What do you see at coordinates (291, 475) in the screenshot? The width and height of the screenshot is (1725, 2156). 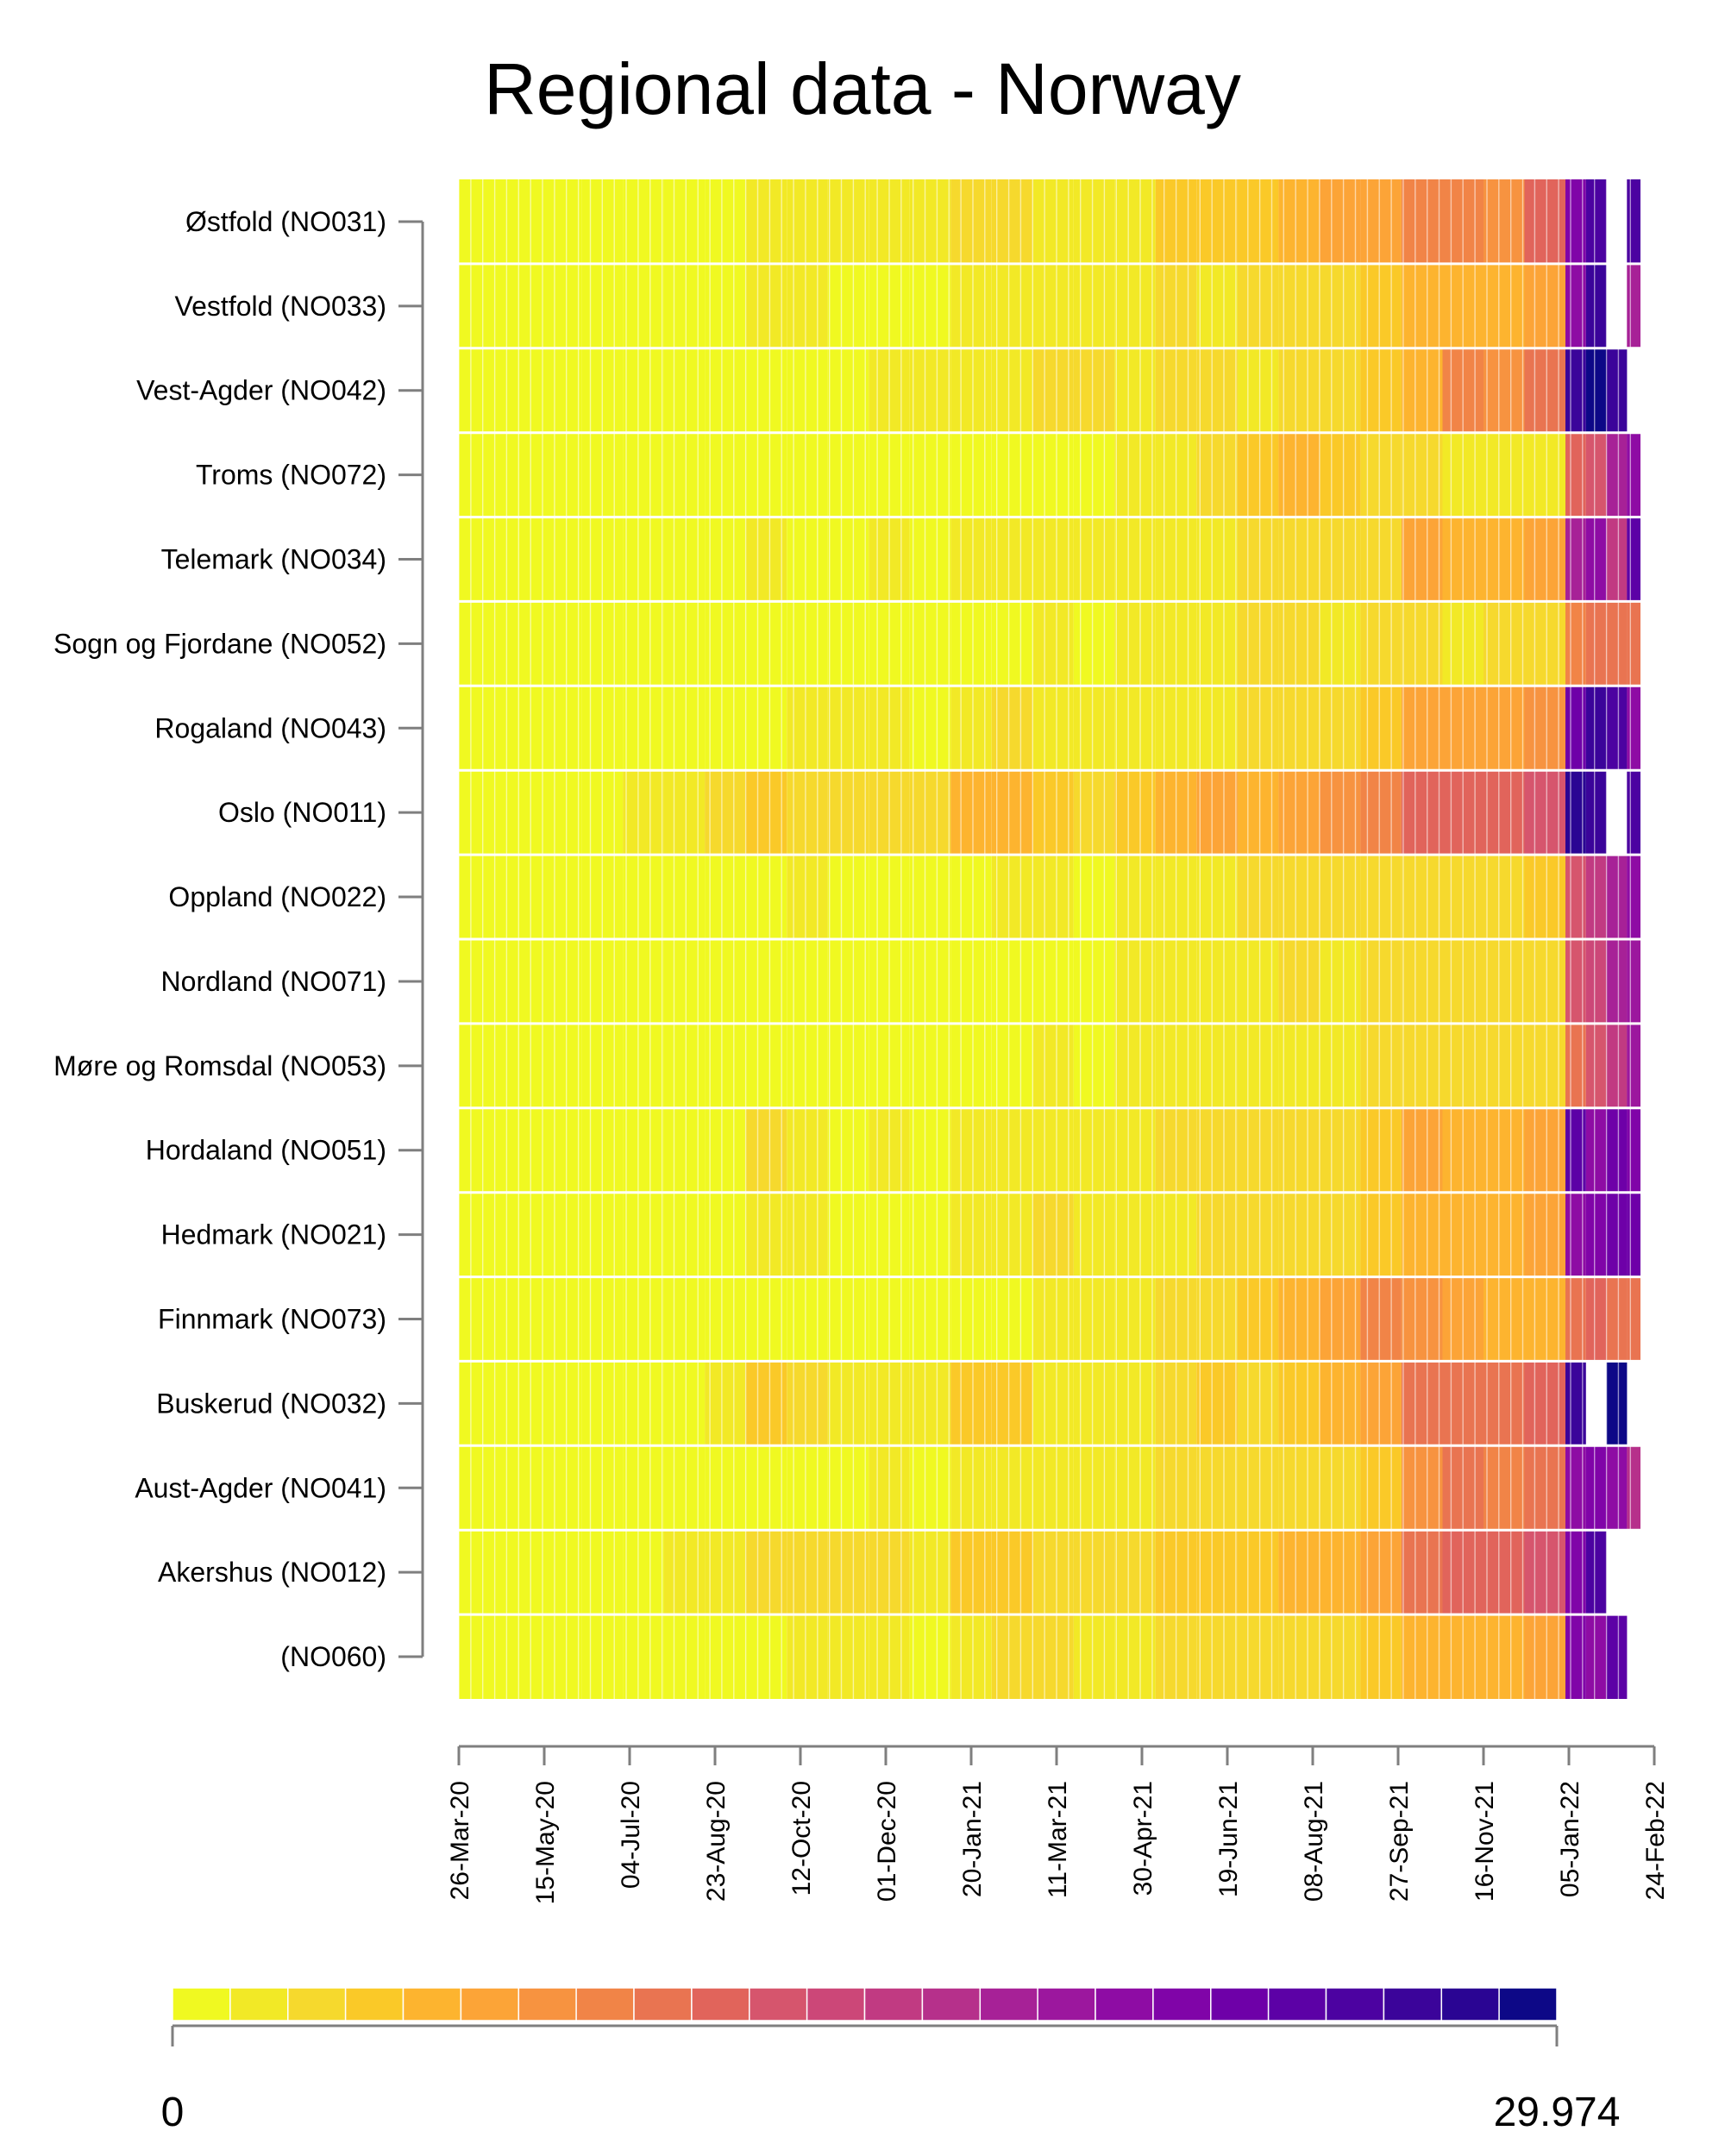 I see `row-label-troms-no072: Troms (NO072)` at bounding box center [291, 475].